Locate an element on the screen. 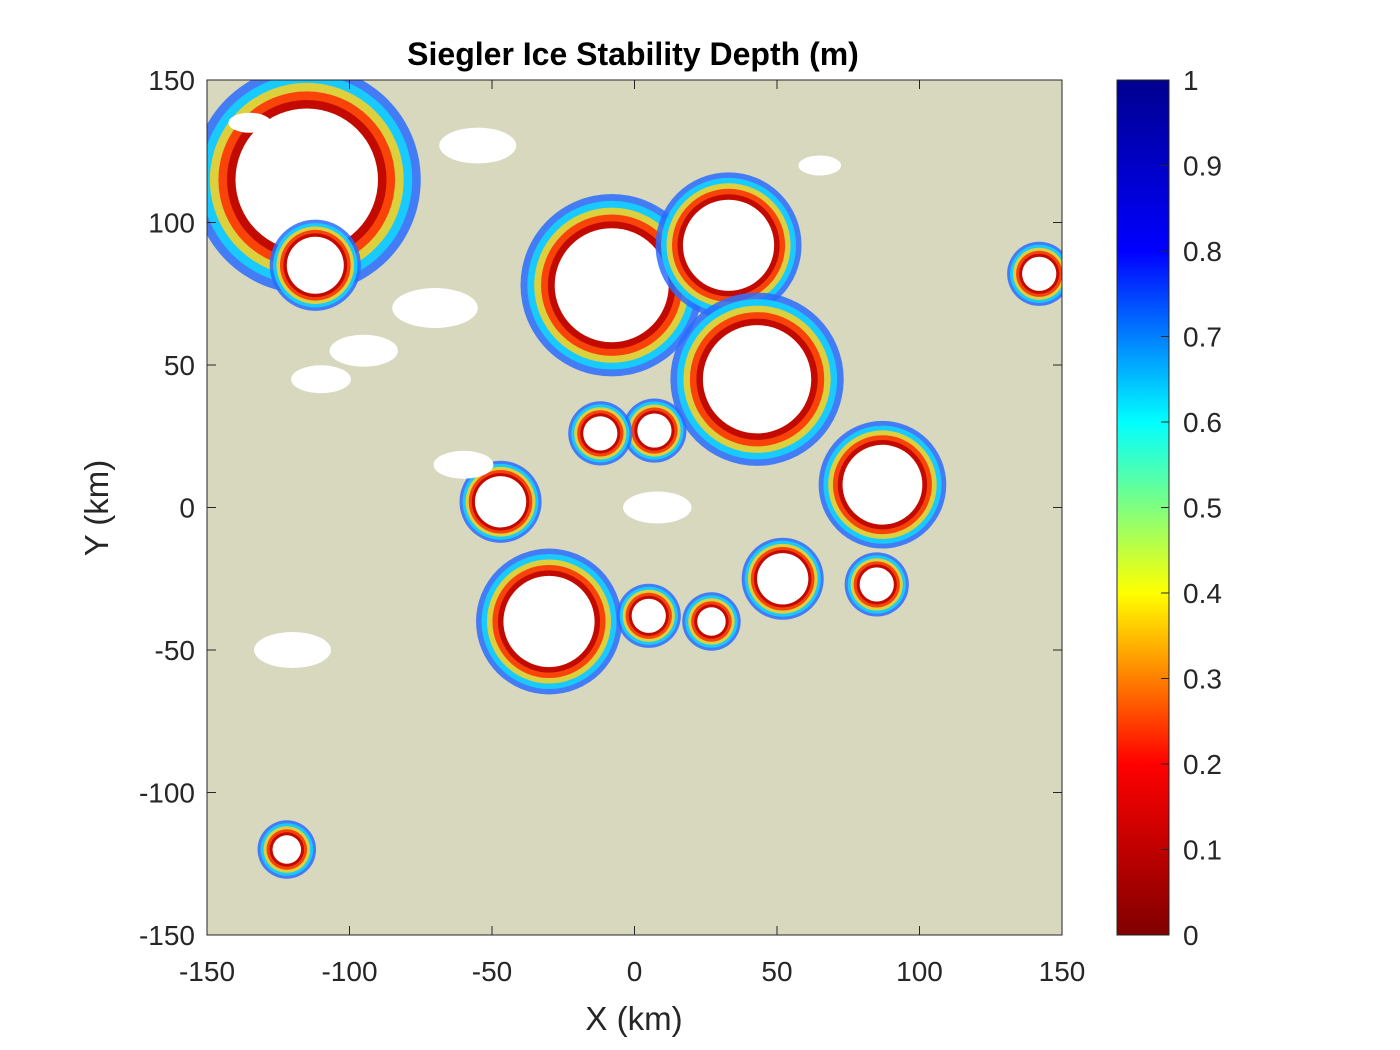  y-tick-label: 50 is located at coordinates (179, 365).